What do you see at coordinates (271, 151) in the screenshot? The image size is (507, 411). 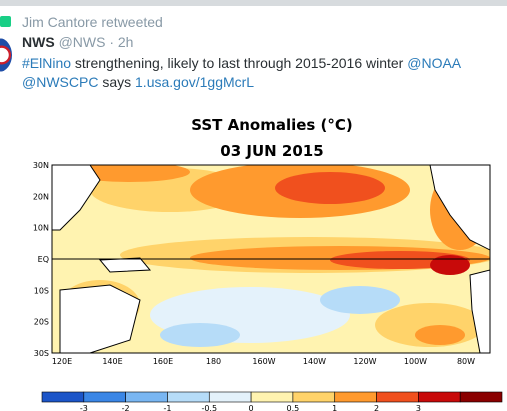 I see `map-date: 03 JUN 2015` at bounding box center [271, 151].